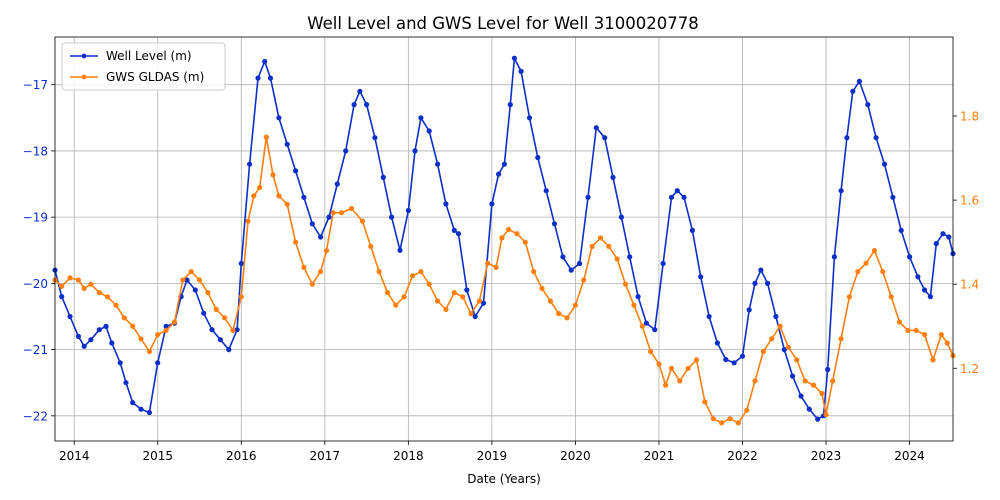  I want to click on legend-box, so click(143, 66).